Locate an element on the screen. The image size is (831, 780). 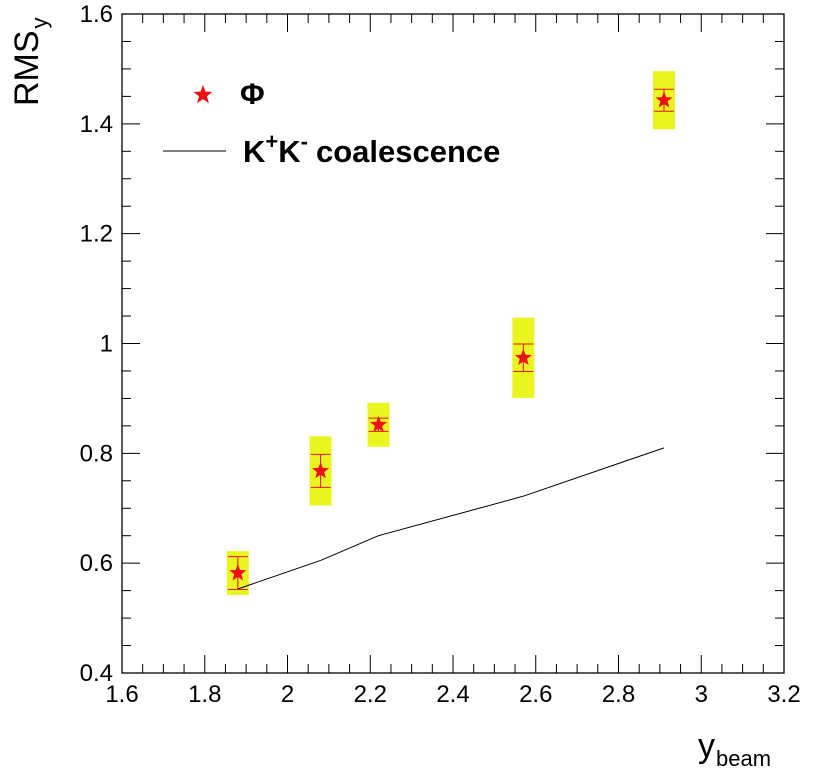
legend-phi-star-icon is located at coordinates (203, 94).